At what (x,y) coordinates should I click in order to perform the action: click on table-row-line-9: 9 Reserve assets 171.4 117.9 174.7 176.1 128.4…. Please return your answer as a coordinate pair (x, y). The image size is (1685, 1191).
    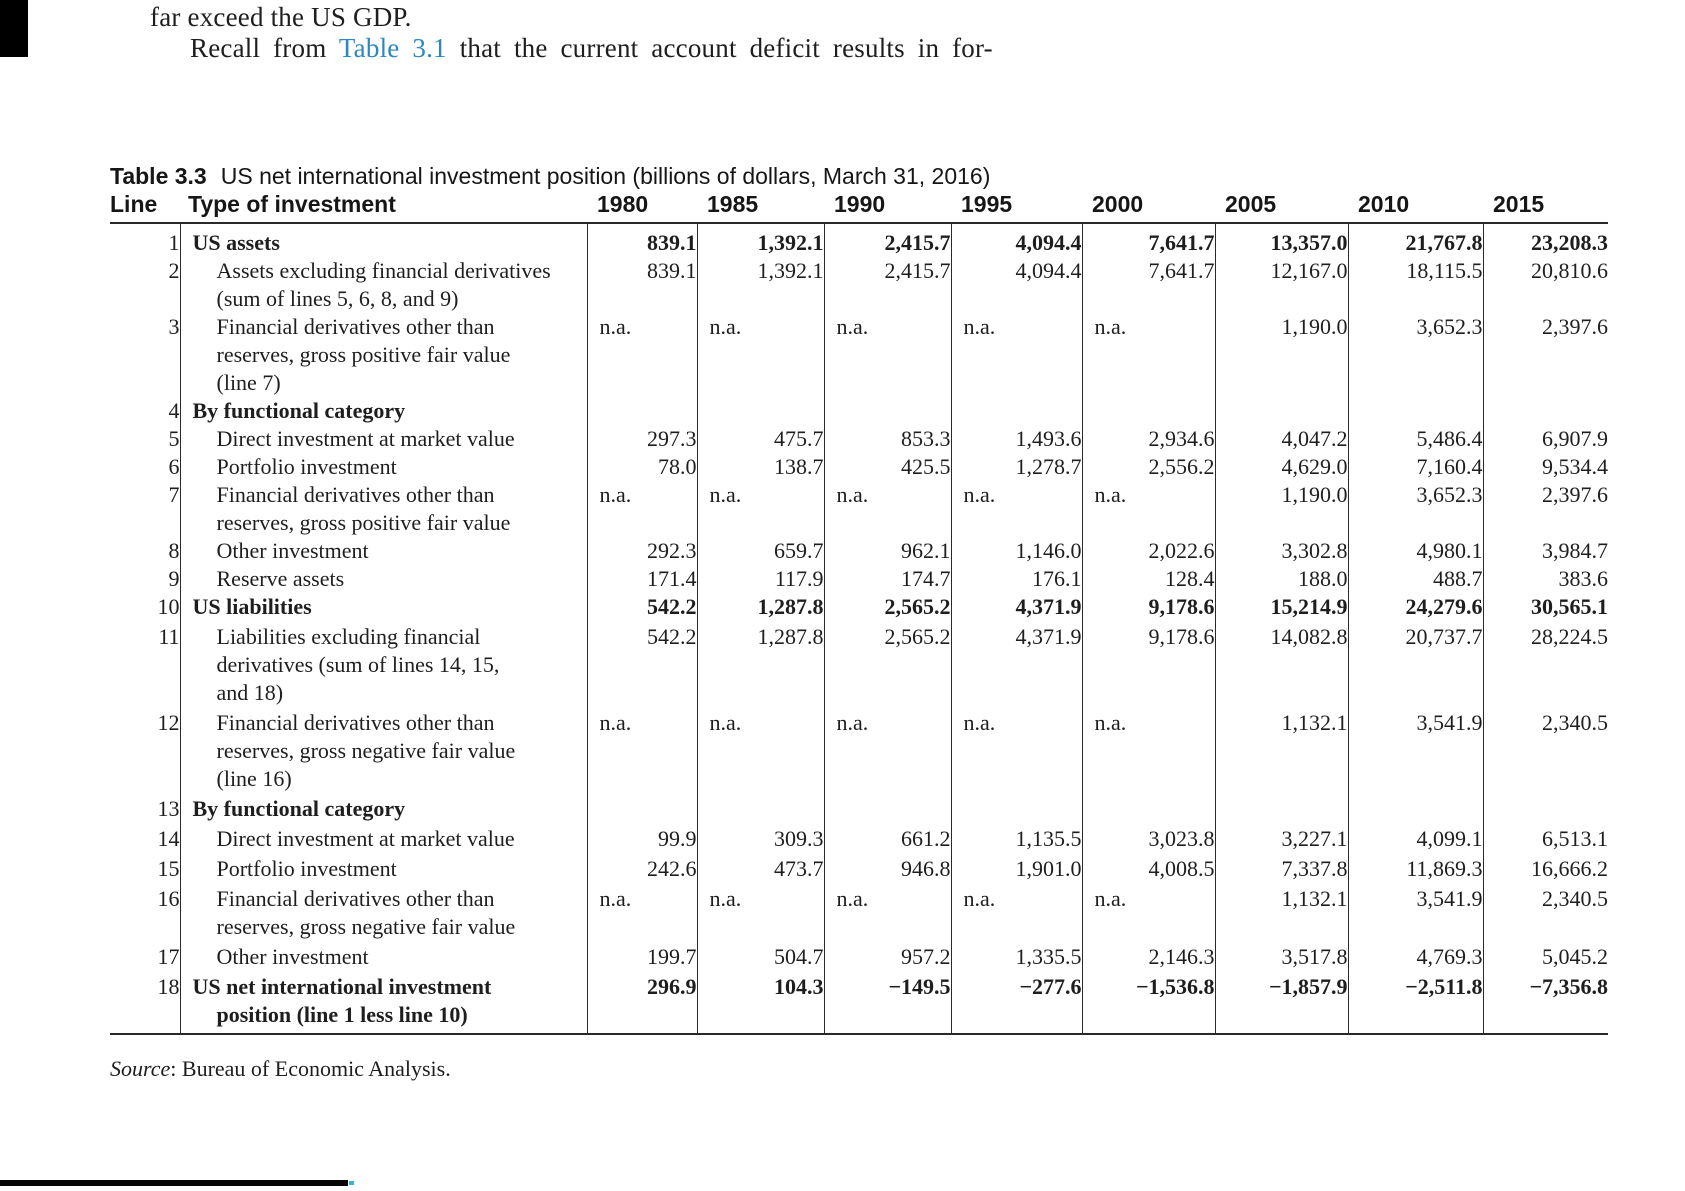
    Looking at the image, I should click on (859, 579).